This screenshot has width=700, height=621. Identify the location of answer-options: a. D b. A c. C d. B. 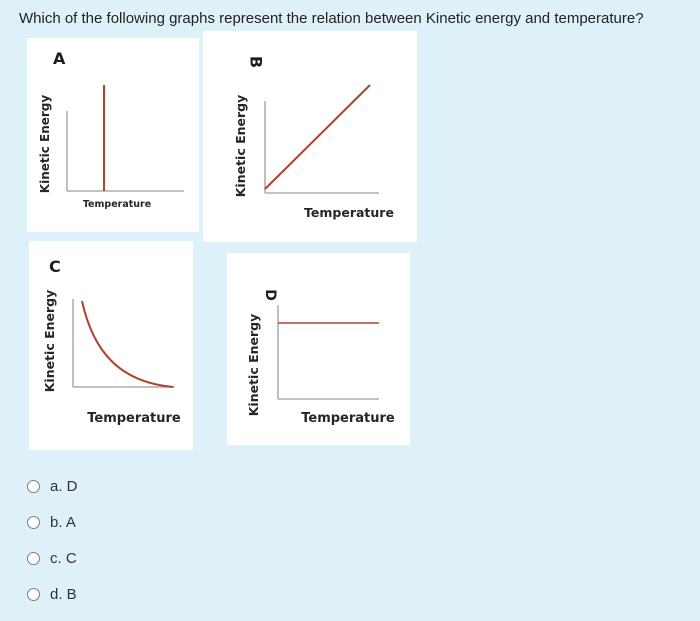
(52, 549).